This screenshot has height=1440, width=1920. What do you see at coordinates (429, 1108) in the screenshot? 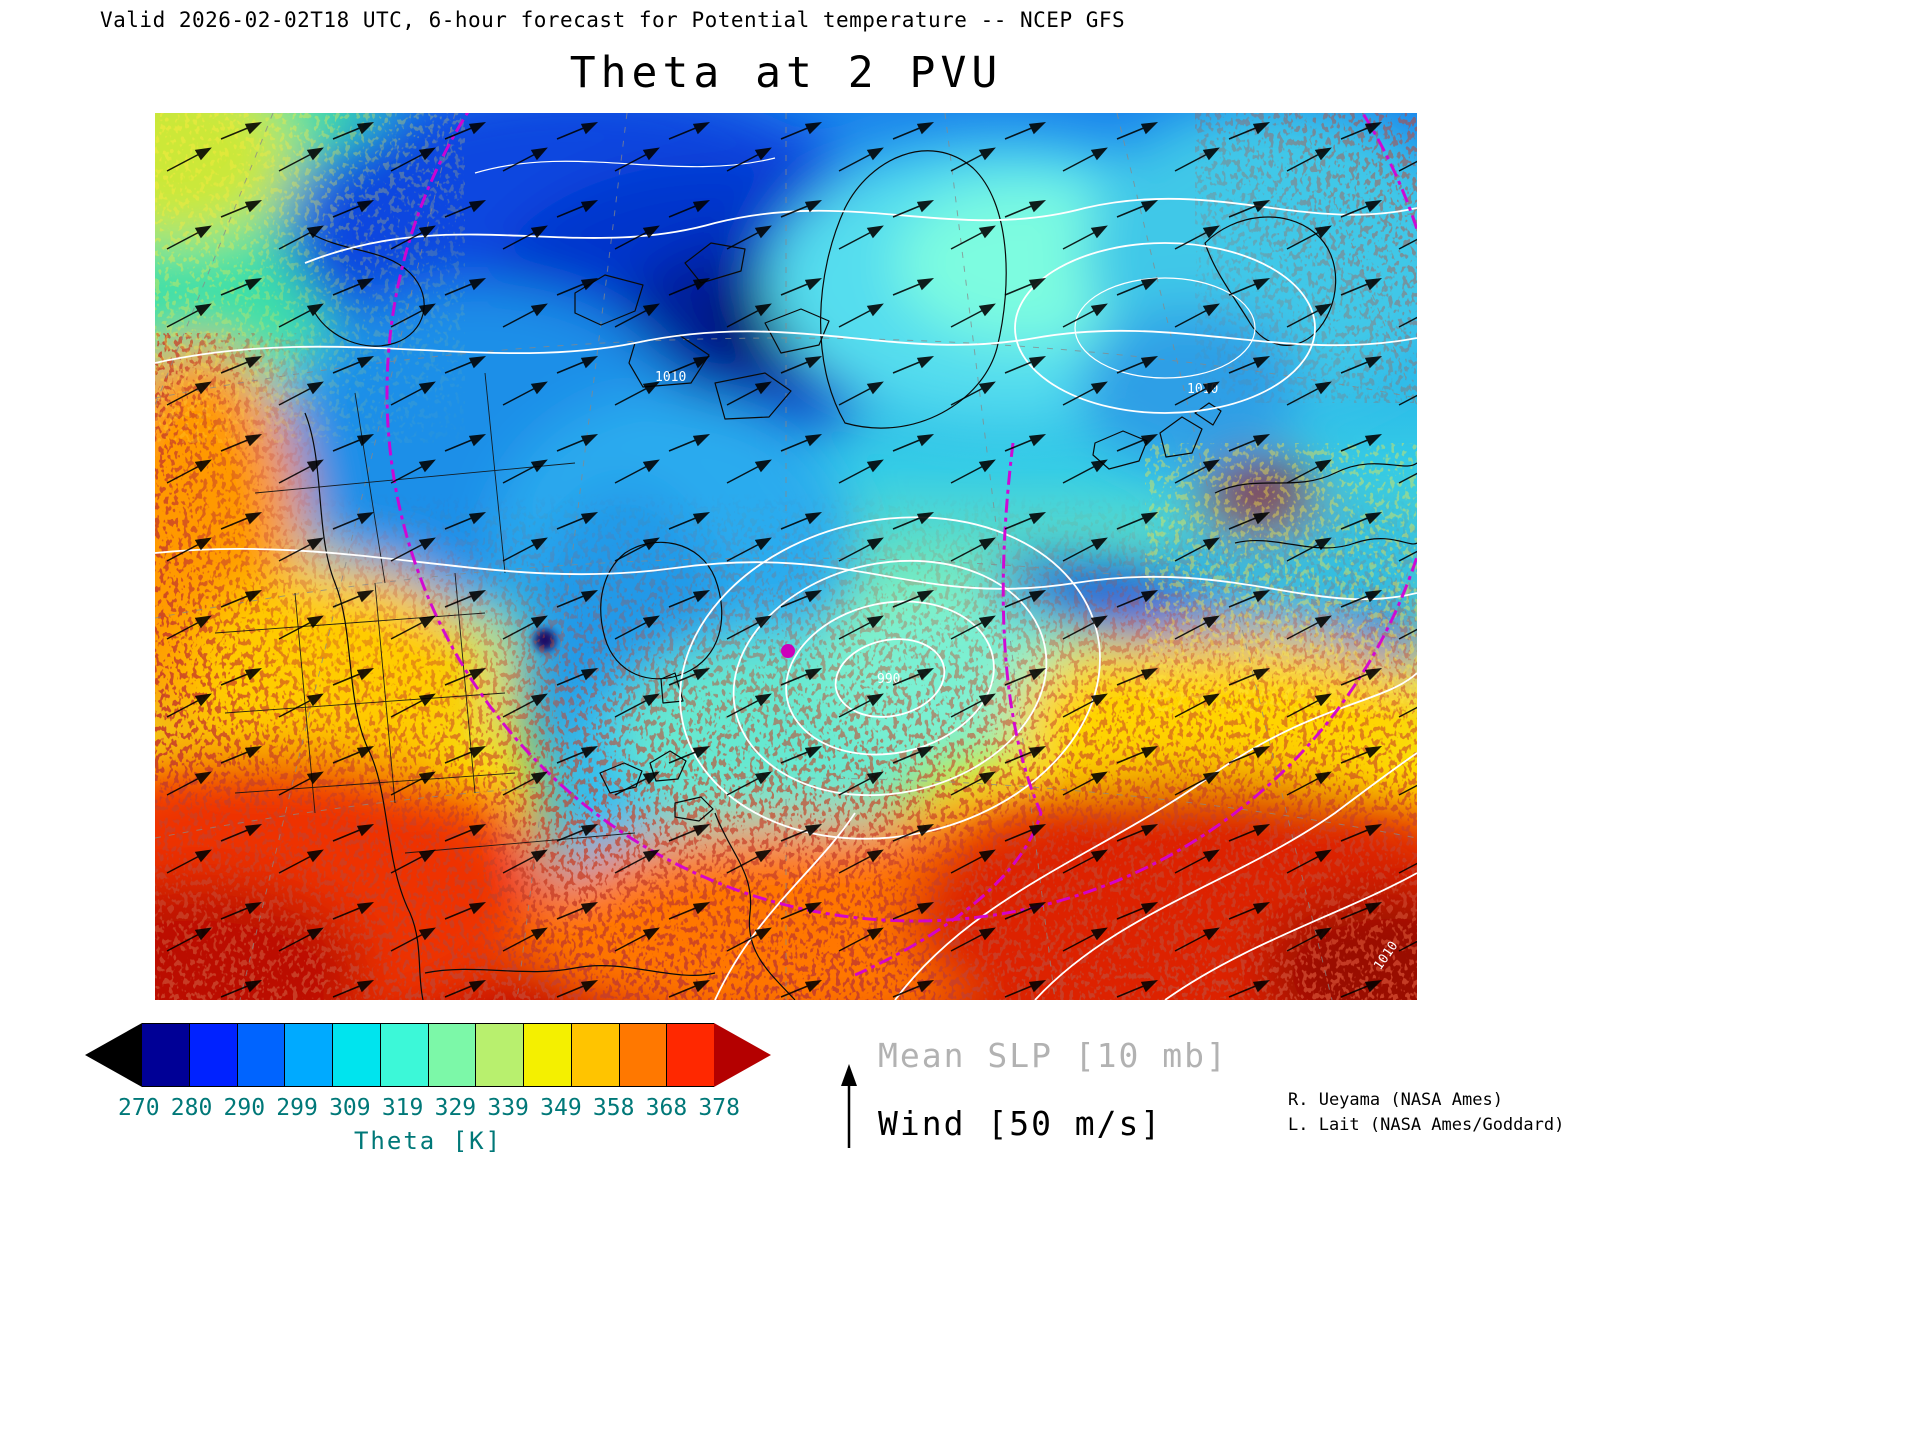
I see `colorbar-ticks: 270 280 290 299 309 319 329 339 349 358 368 378` at bounding box center [429, 1108].